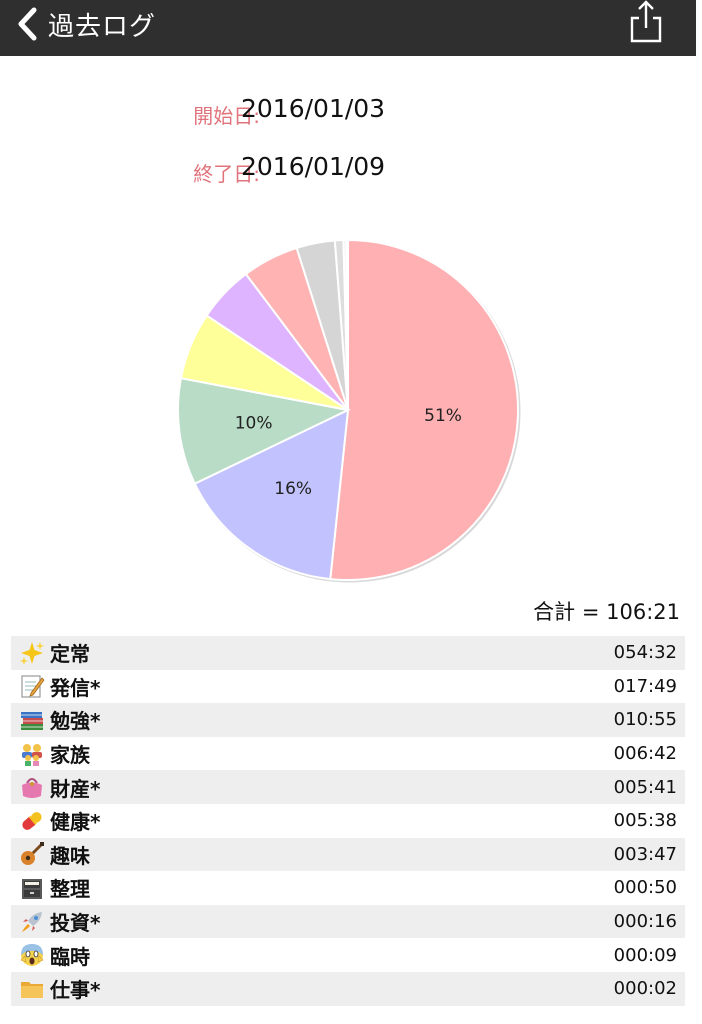 This screenshot has width=702, height=1024. What do you see at coordinates (645, 754) in the screenshot?
I see `list-item-time: 006:42` at bounding box center [645, 754].